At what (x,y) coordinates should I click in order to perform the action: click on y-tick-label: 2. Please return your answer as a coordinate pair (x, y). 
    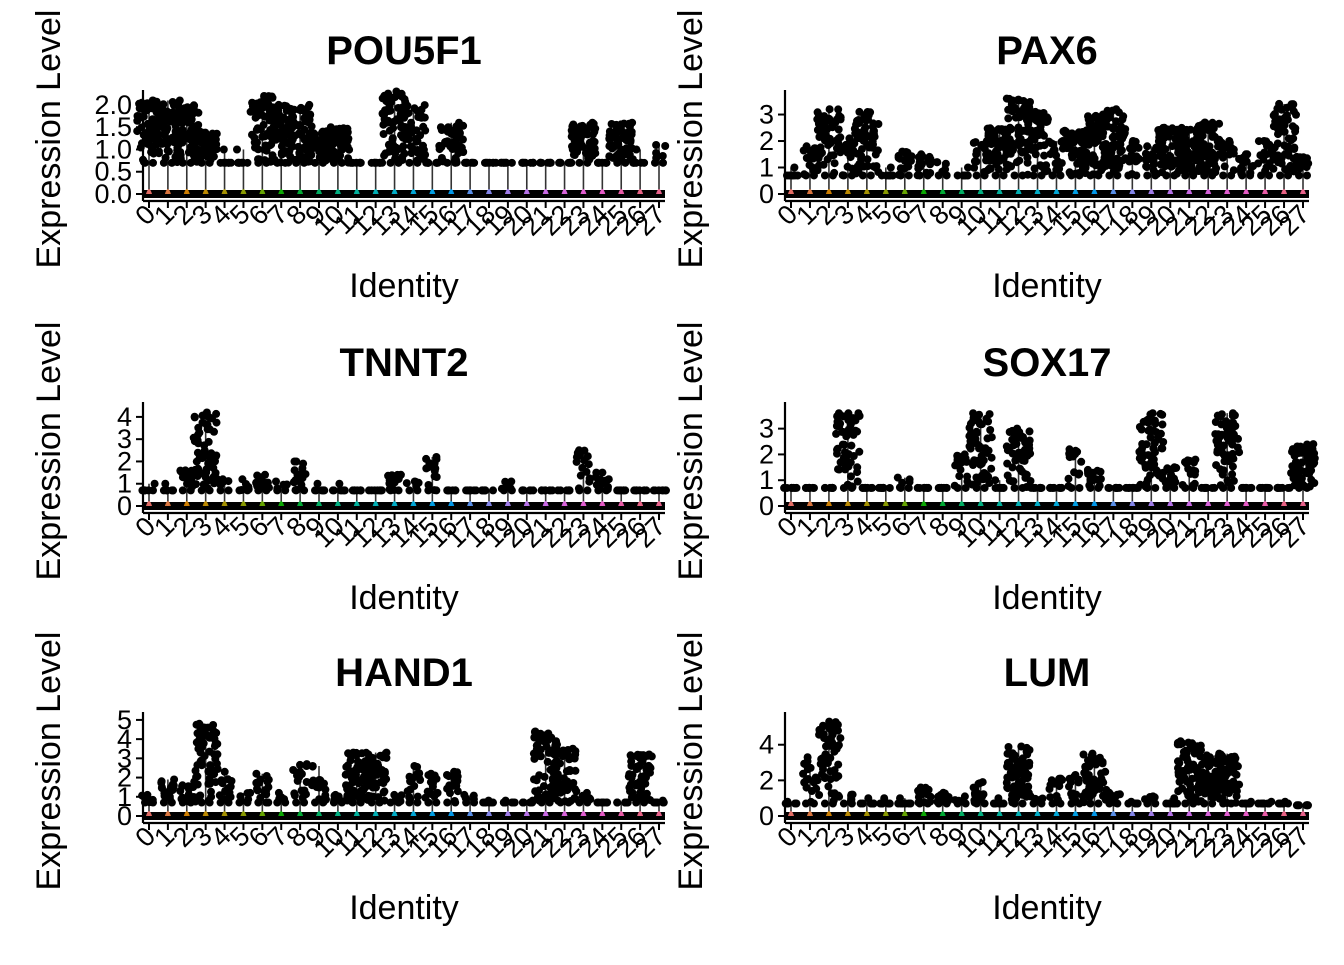
    Looking at the image, I should click on (766, 780).